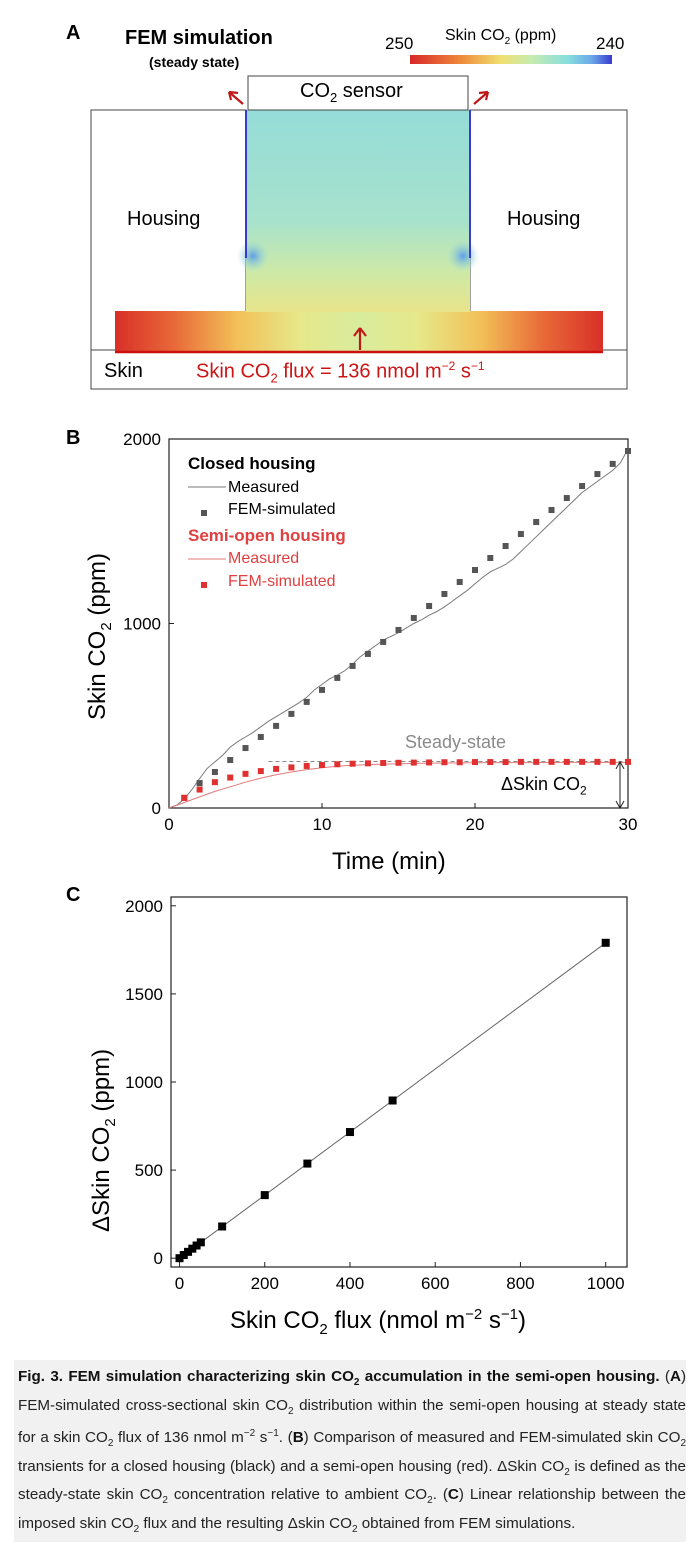 The image size is (697, 1547). Describe the element at coordinates (322, 824) in the screenshot. I see `b-xtick-label: 10` at that location.